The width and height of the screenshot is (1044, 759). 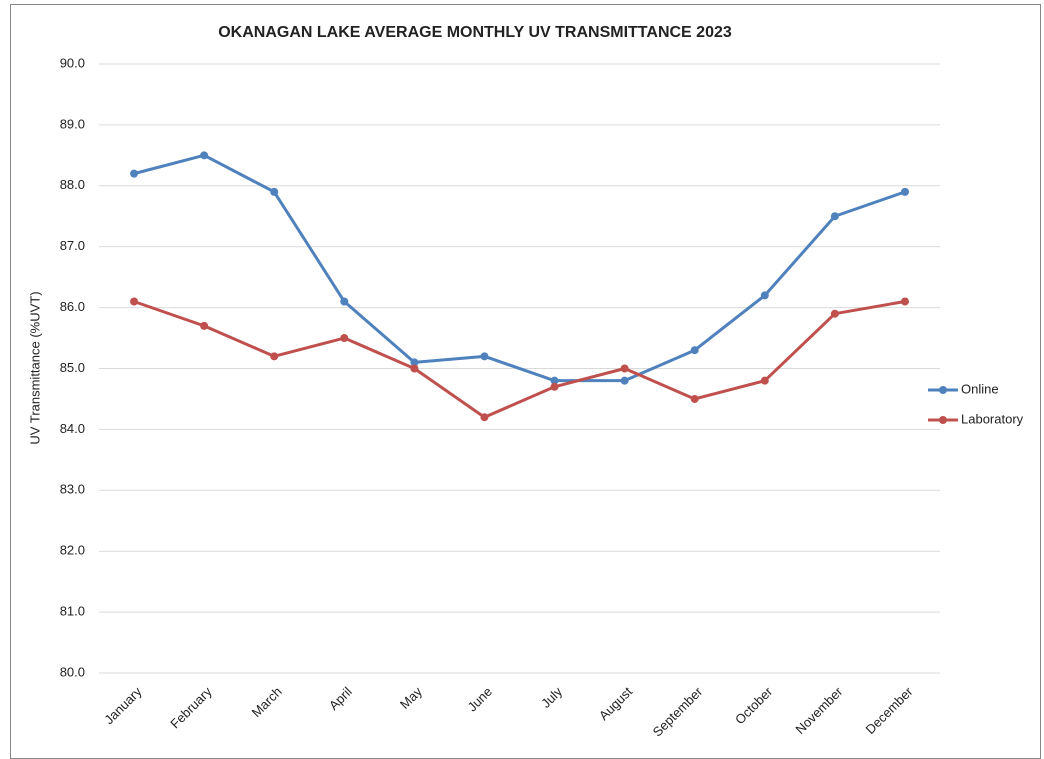 I want to click on y-axis-label: UV Transmittance (%UVT), so click(x=34, y=367).